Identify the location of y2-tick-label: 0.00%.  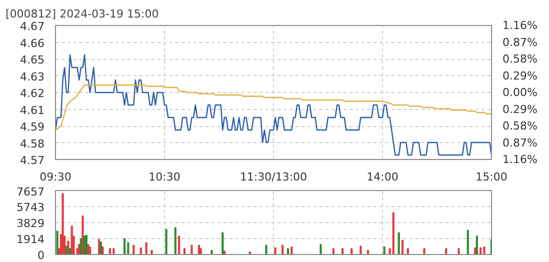
(520, 92).